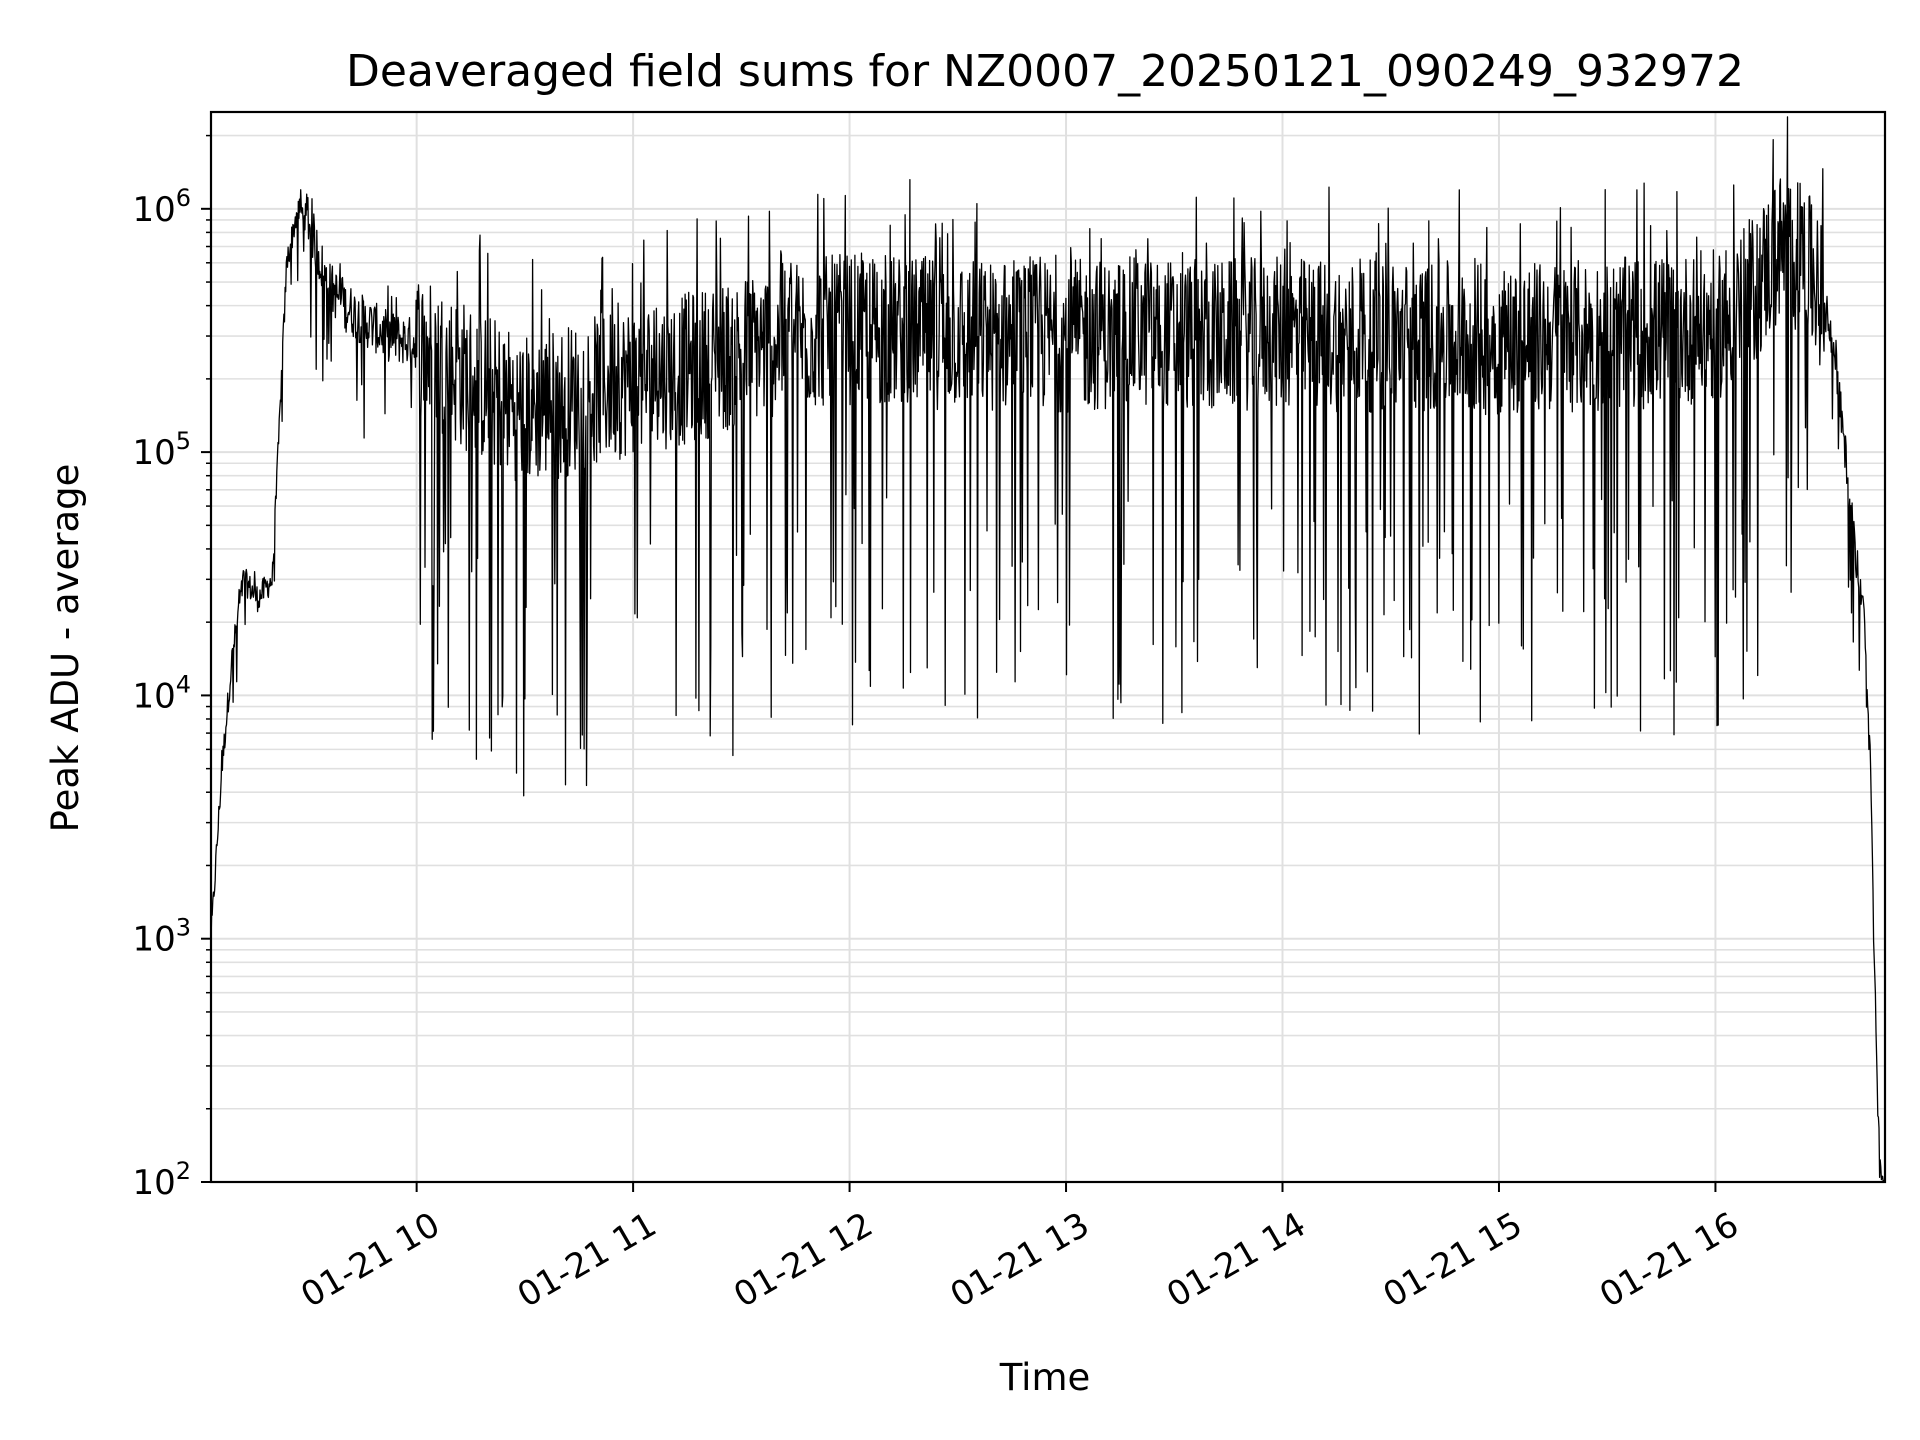  What do you see at coordinates (161, 207) in the screenshot?
I see `y-tick-label: 10⁶` at bounding box center [161, 207].